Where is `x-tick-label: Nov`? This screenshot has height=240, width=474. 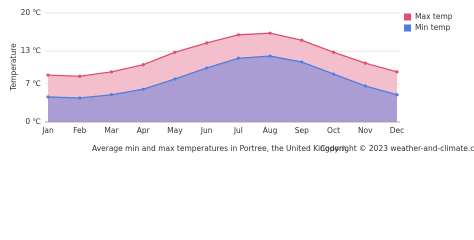 x-tick-label: Nov is located at coordinates (365, 130).